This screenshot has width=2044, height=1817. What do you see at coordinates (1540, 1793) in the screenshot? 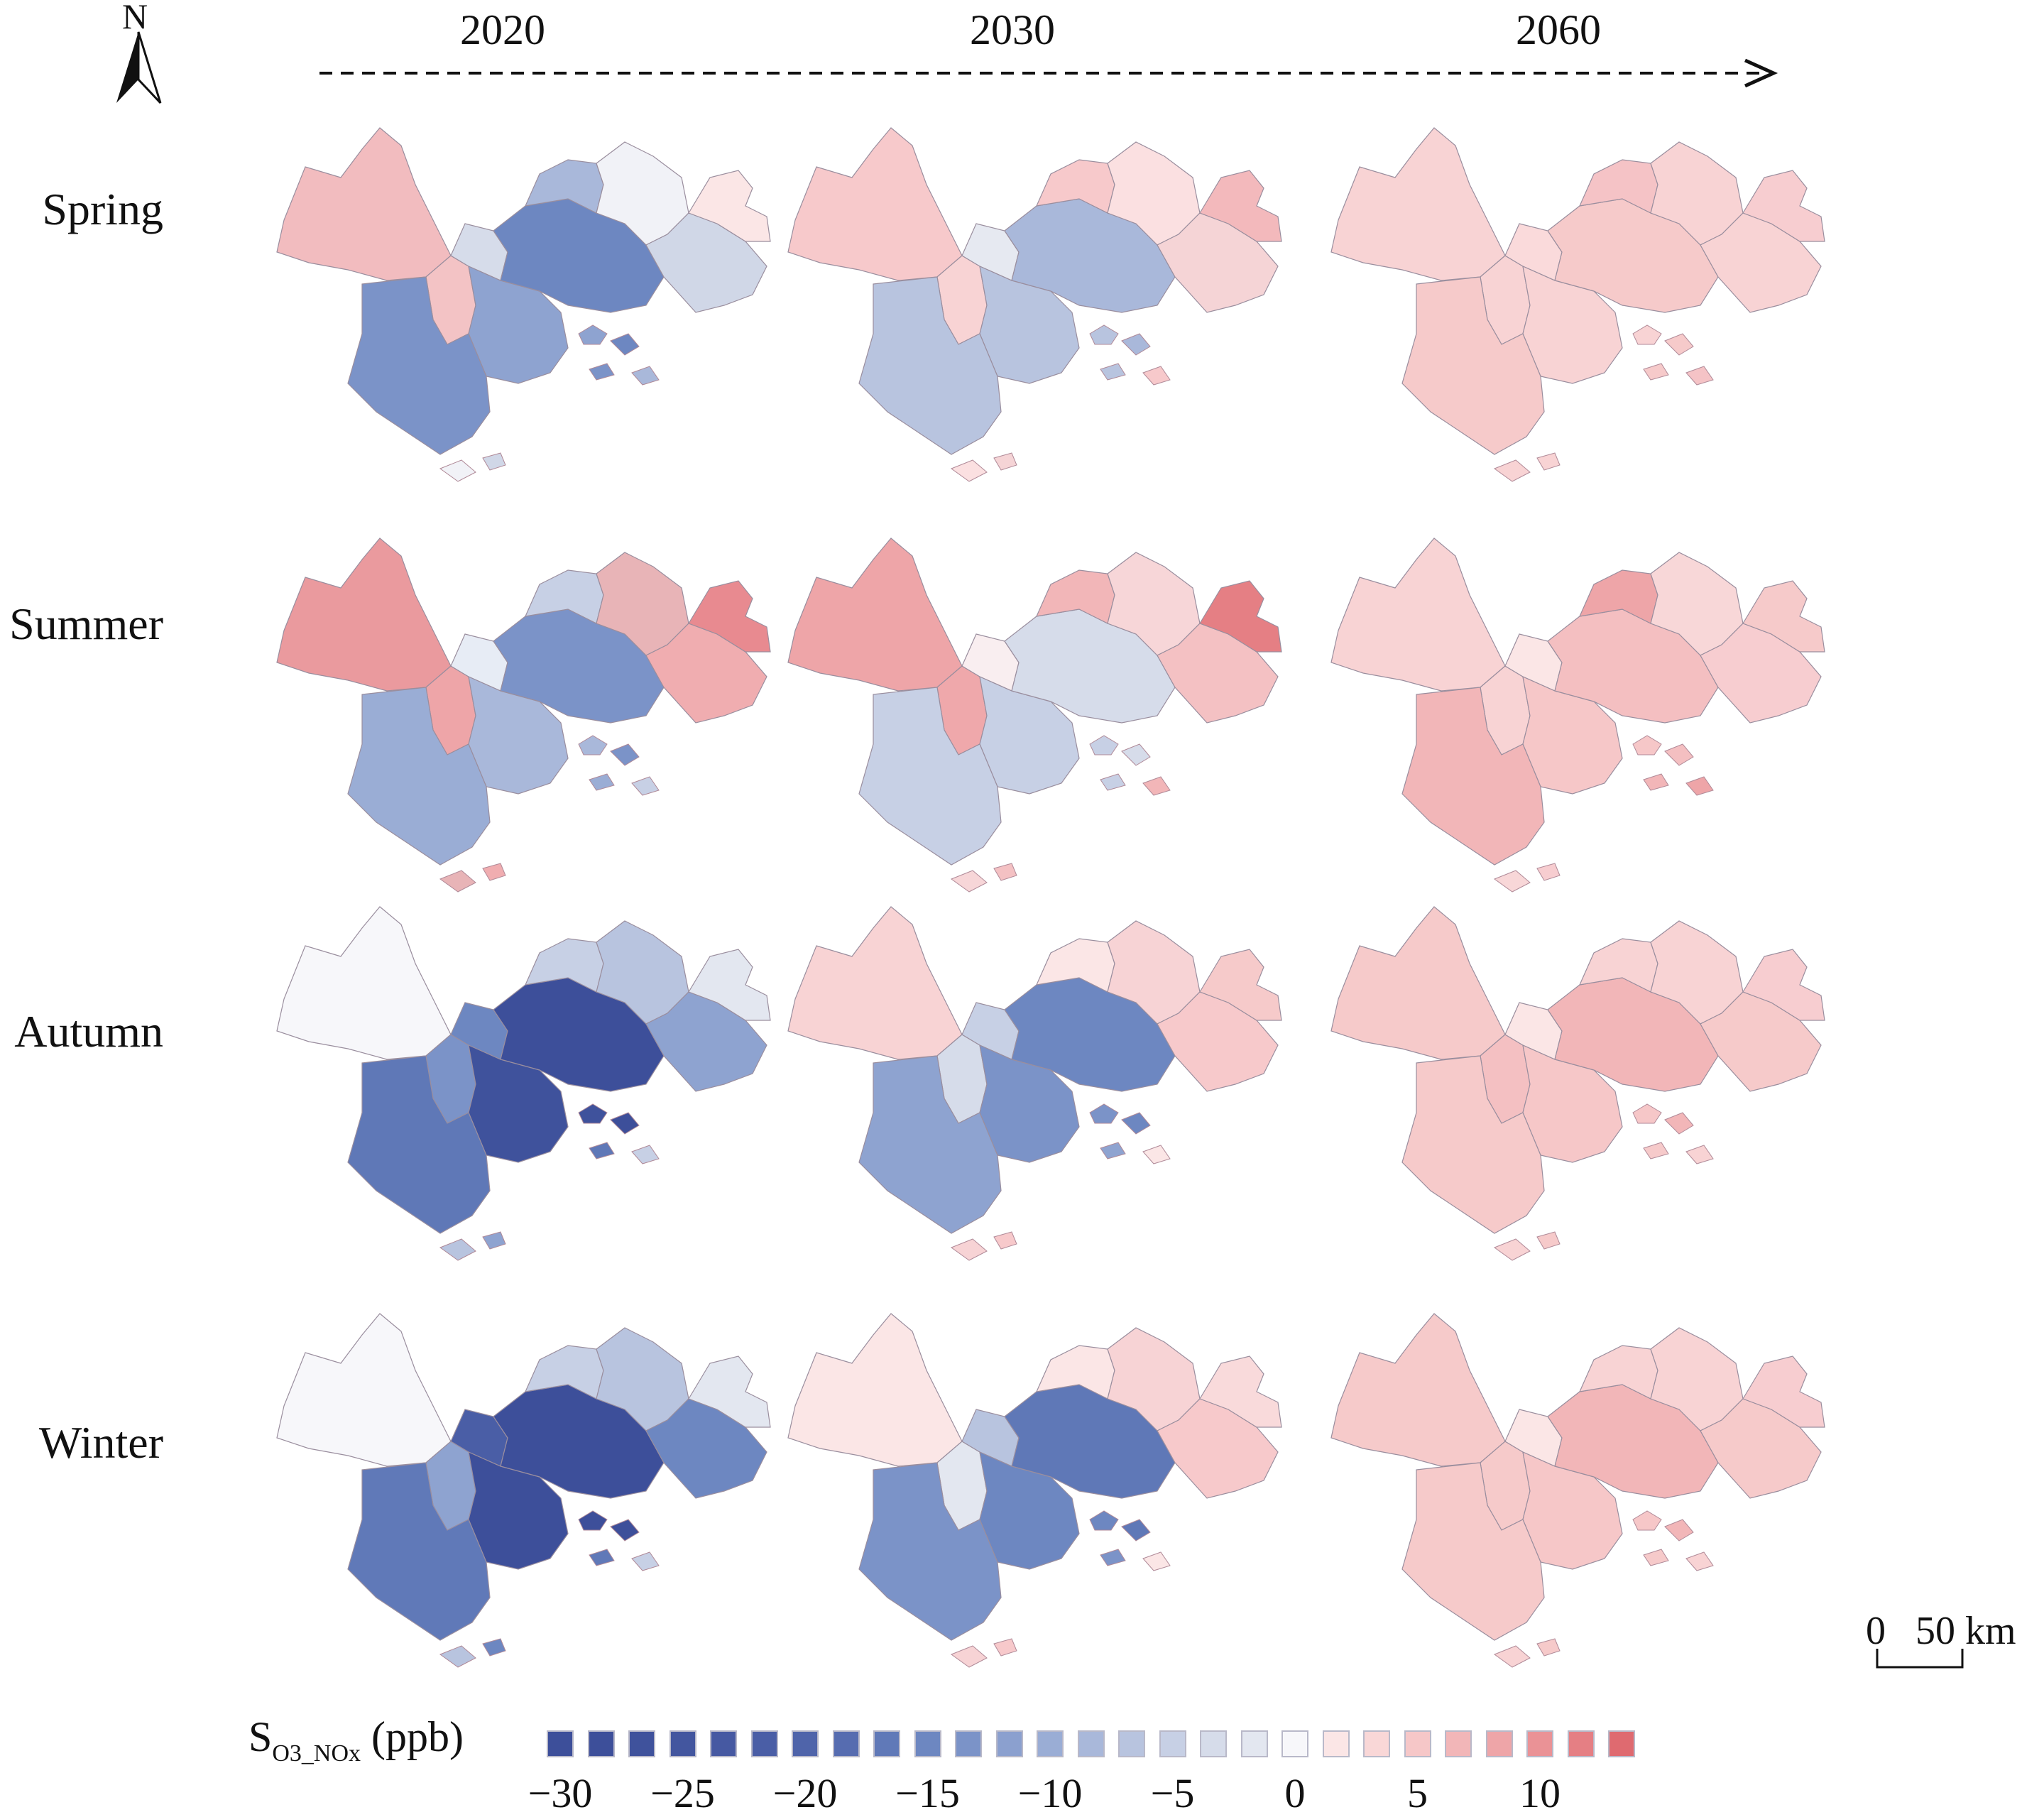
I see `legend-tick-label: 10` at bounding box center [1540, 1793].